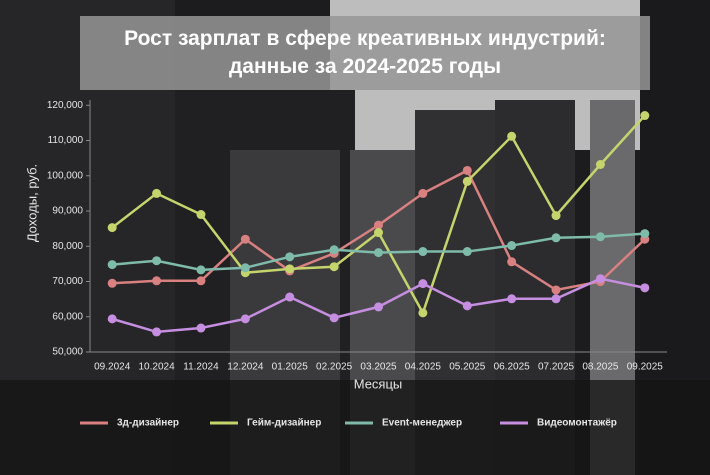  Describe the element at coordinates (66, 140) in the screenshot. I see `y-tick-label: 110,000` at that location.